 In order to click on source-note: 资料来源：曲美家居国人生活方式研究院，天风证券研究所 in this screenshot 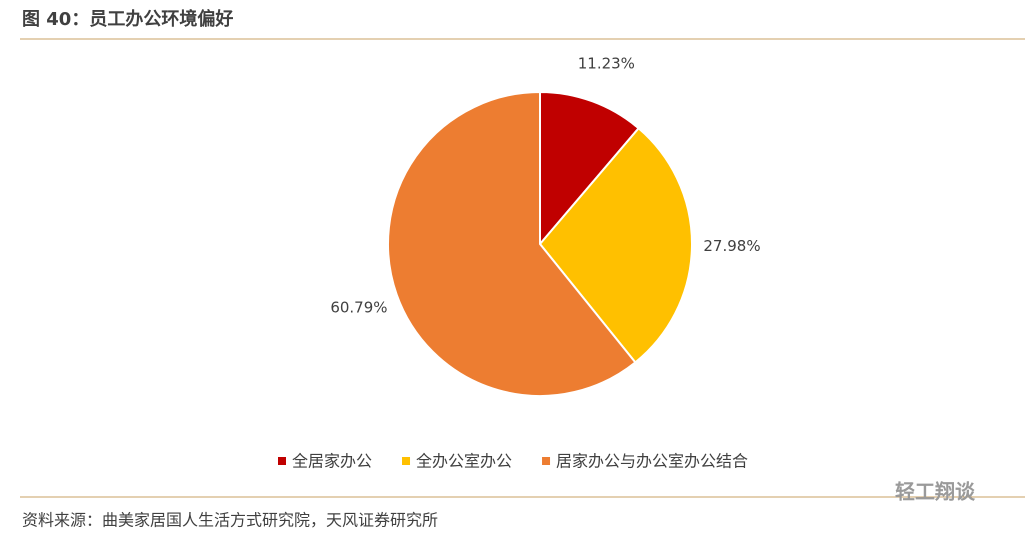, I will do `click(230, 520)`.